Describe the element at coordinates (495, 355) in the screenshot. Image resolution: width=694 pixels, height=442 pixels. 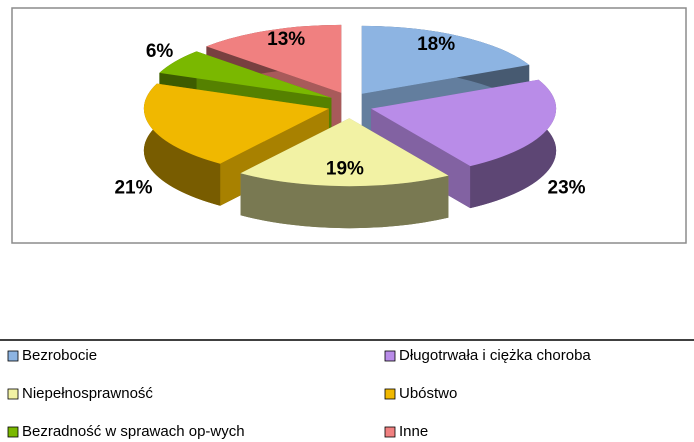
I see `legend-label: Długotrwała i ciężka choroba` at that location.